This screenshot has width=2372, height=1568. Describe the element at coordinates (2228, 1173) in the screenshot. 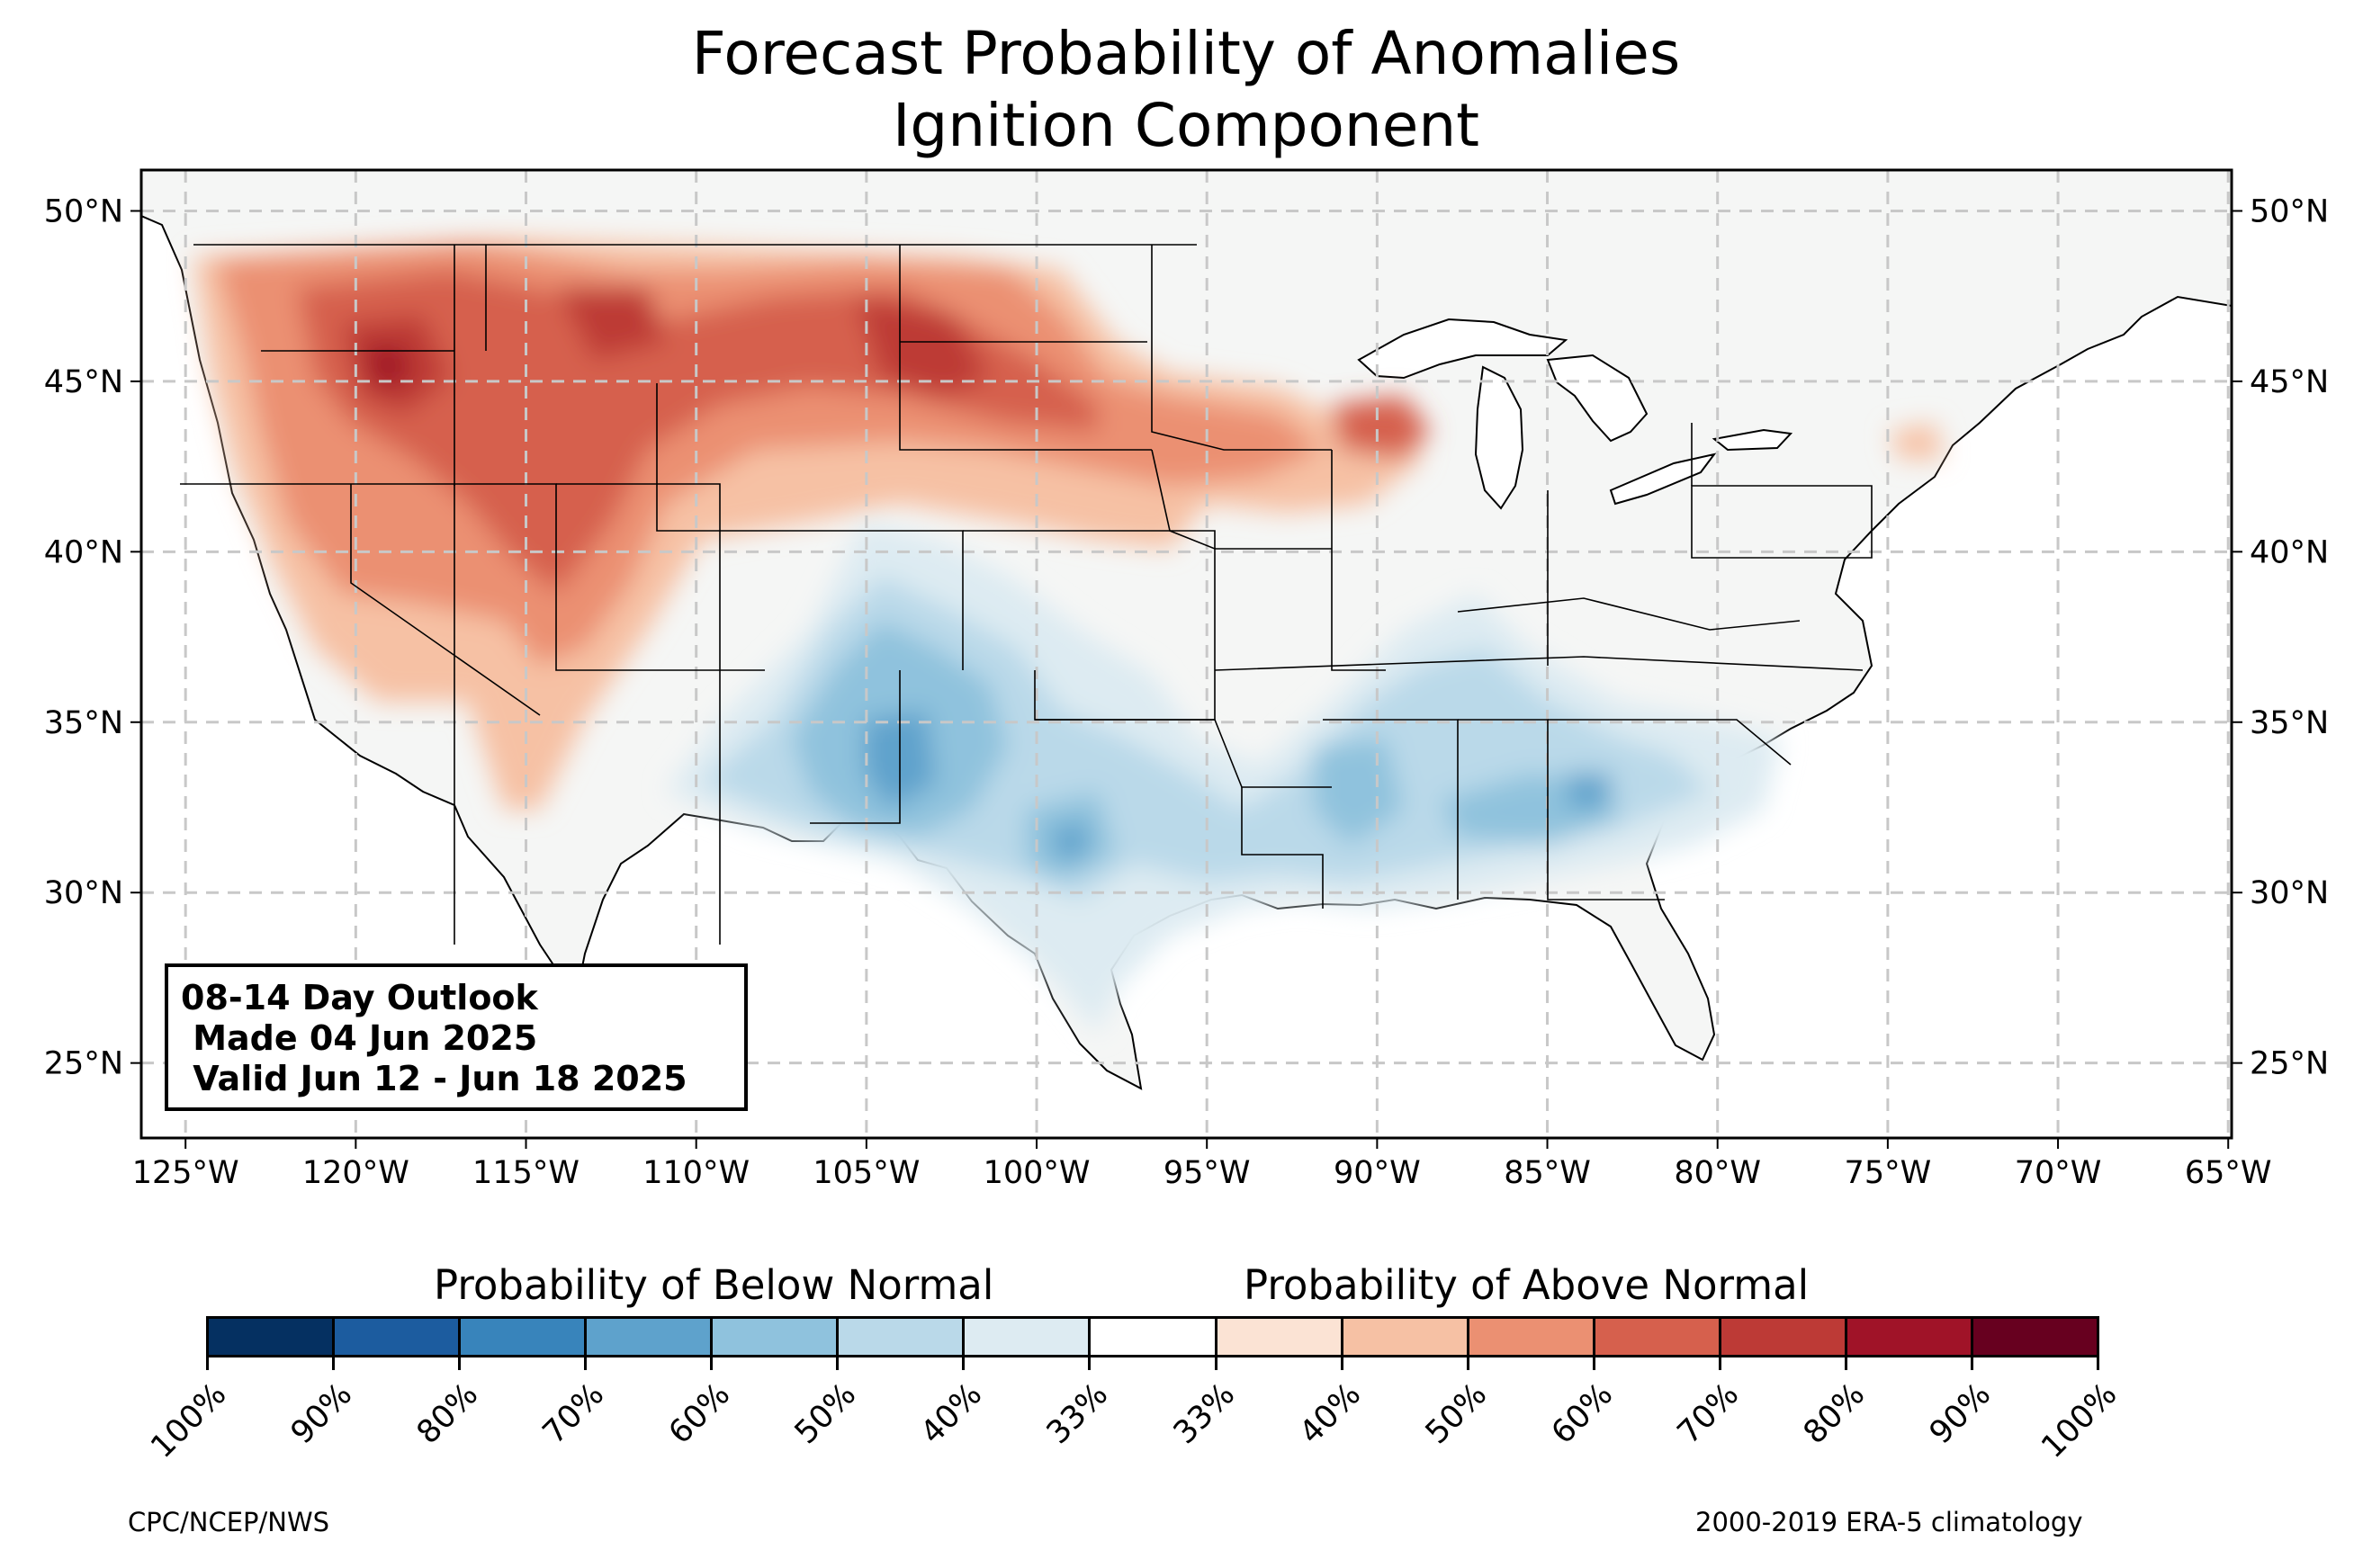

I see `lon-tick-label: 65°W` at that location.